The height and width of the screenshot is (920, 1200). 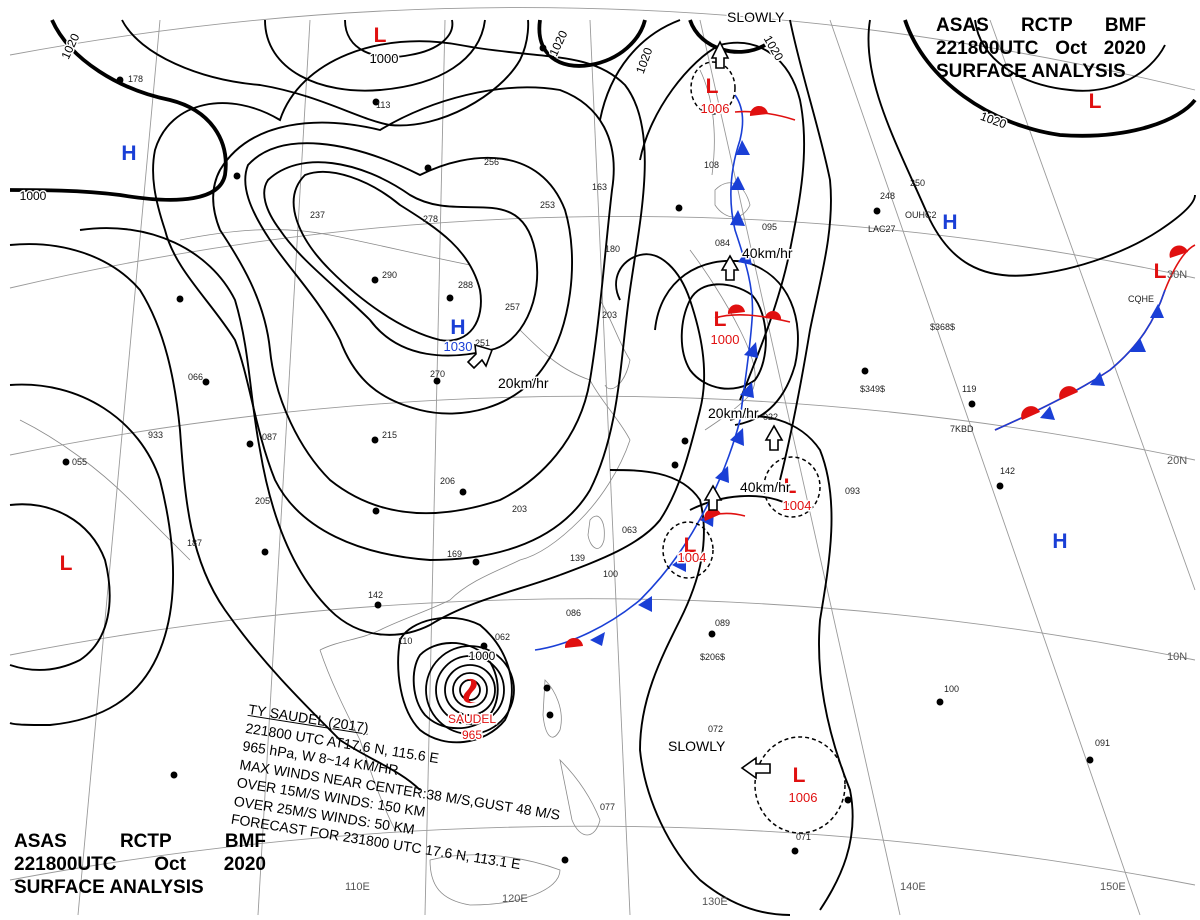 I want to click on pressure-value: 1006, so click(x=715, y=108).